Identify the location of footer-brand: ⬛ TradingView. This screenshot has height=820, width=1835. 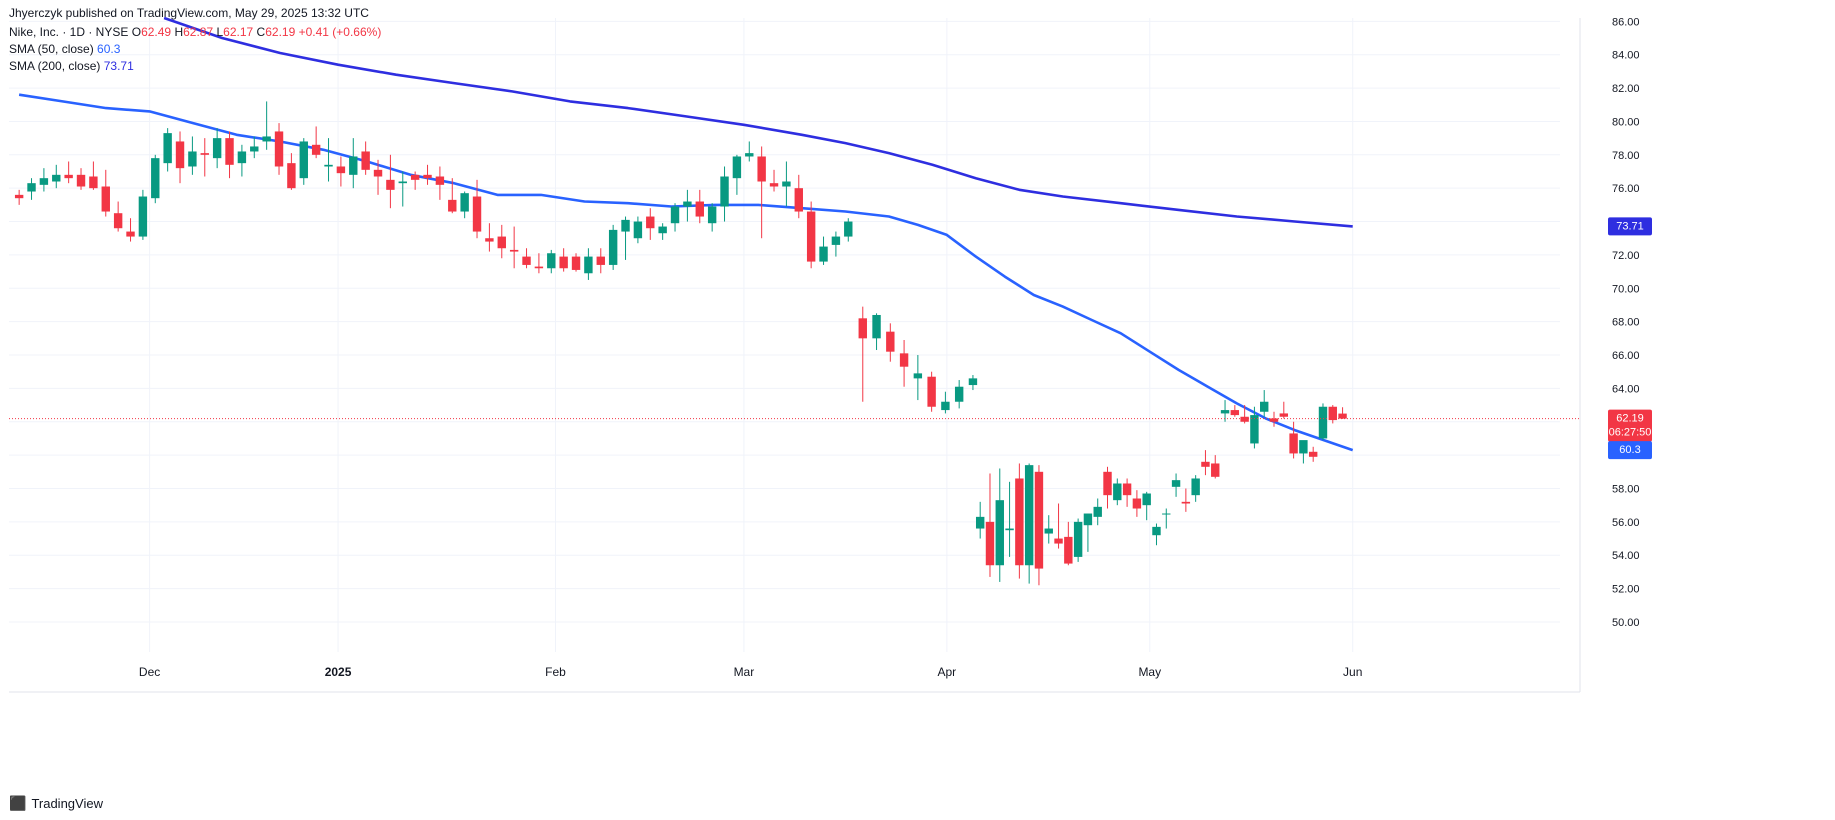
(56, 803).